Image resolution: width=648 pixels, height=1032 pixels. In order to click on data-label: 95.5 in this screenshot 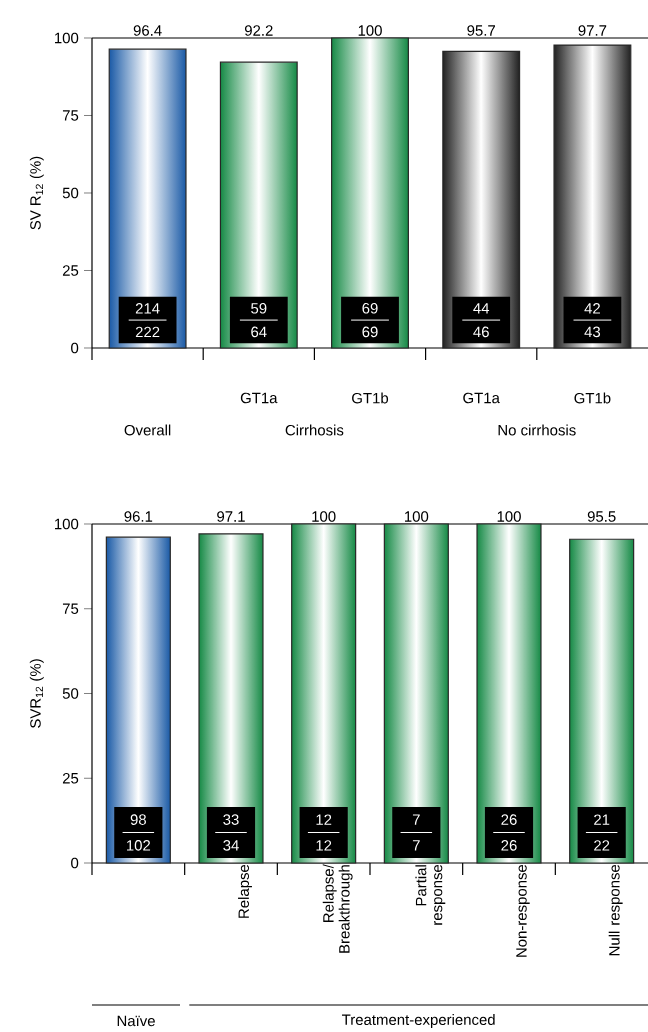, I will do `click(601, 516)`.